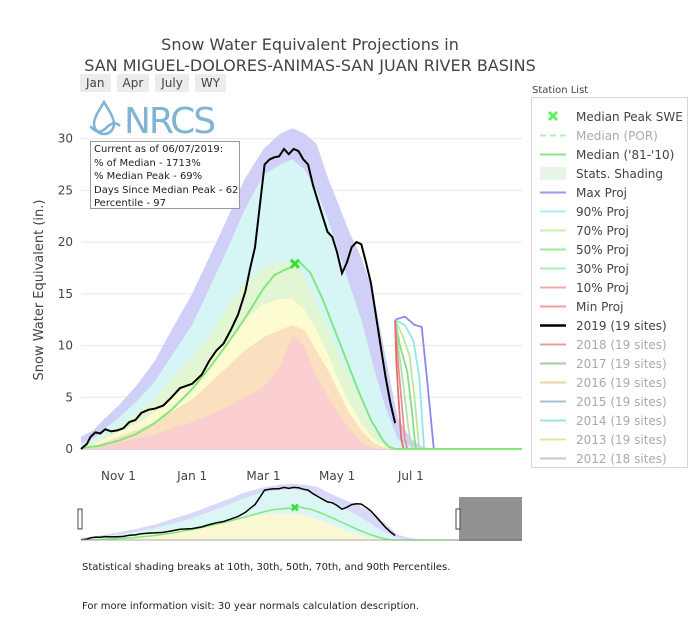  Describe the element at coordinates (602, 458) in the screenshot. I see `legend-item: 2012 (18 sites)` at that location.